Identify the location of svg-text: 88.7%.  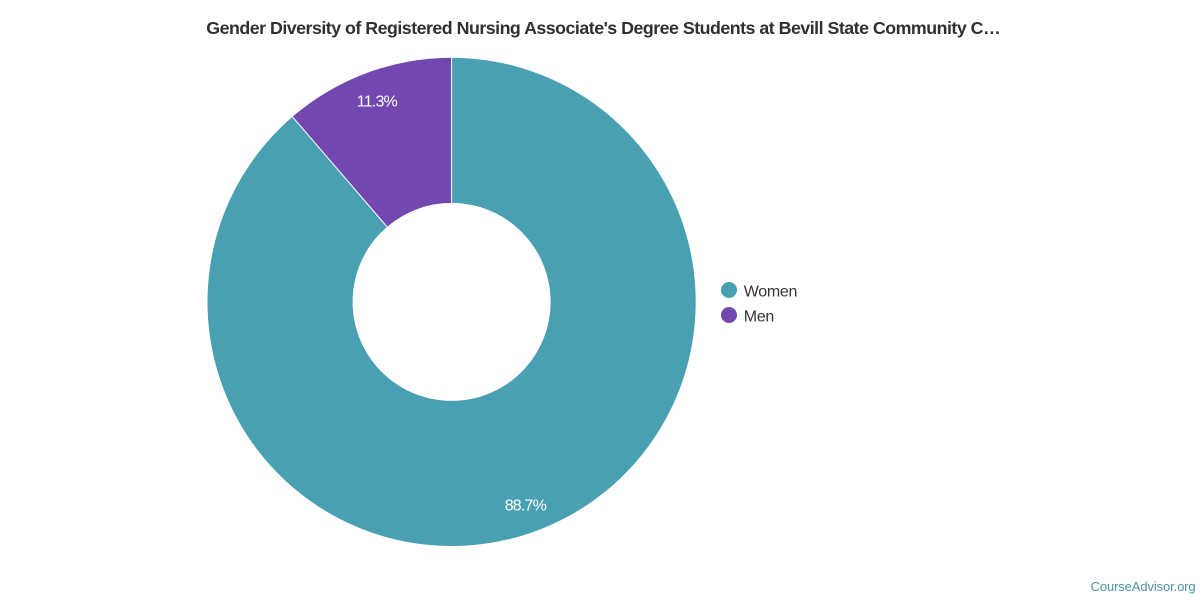
(526, 506).